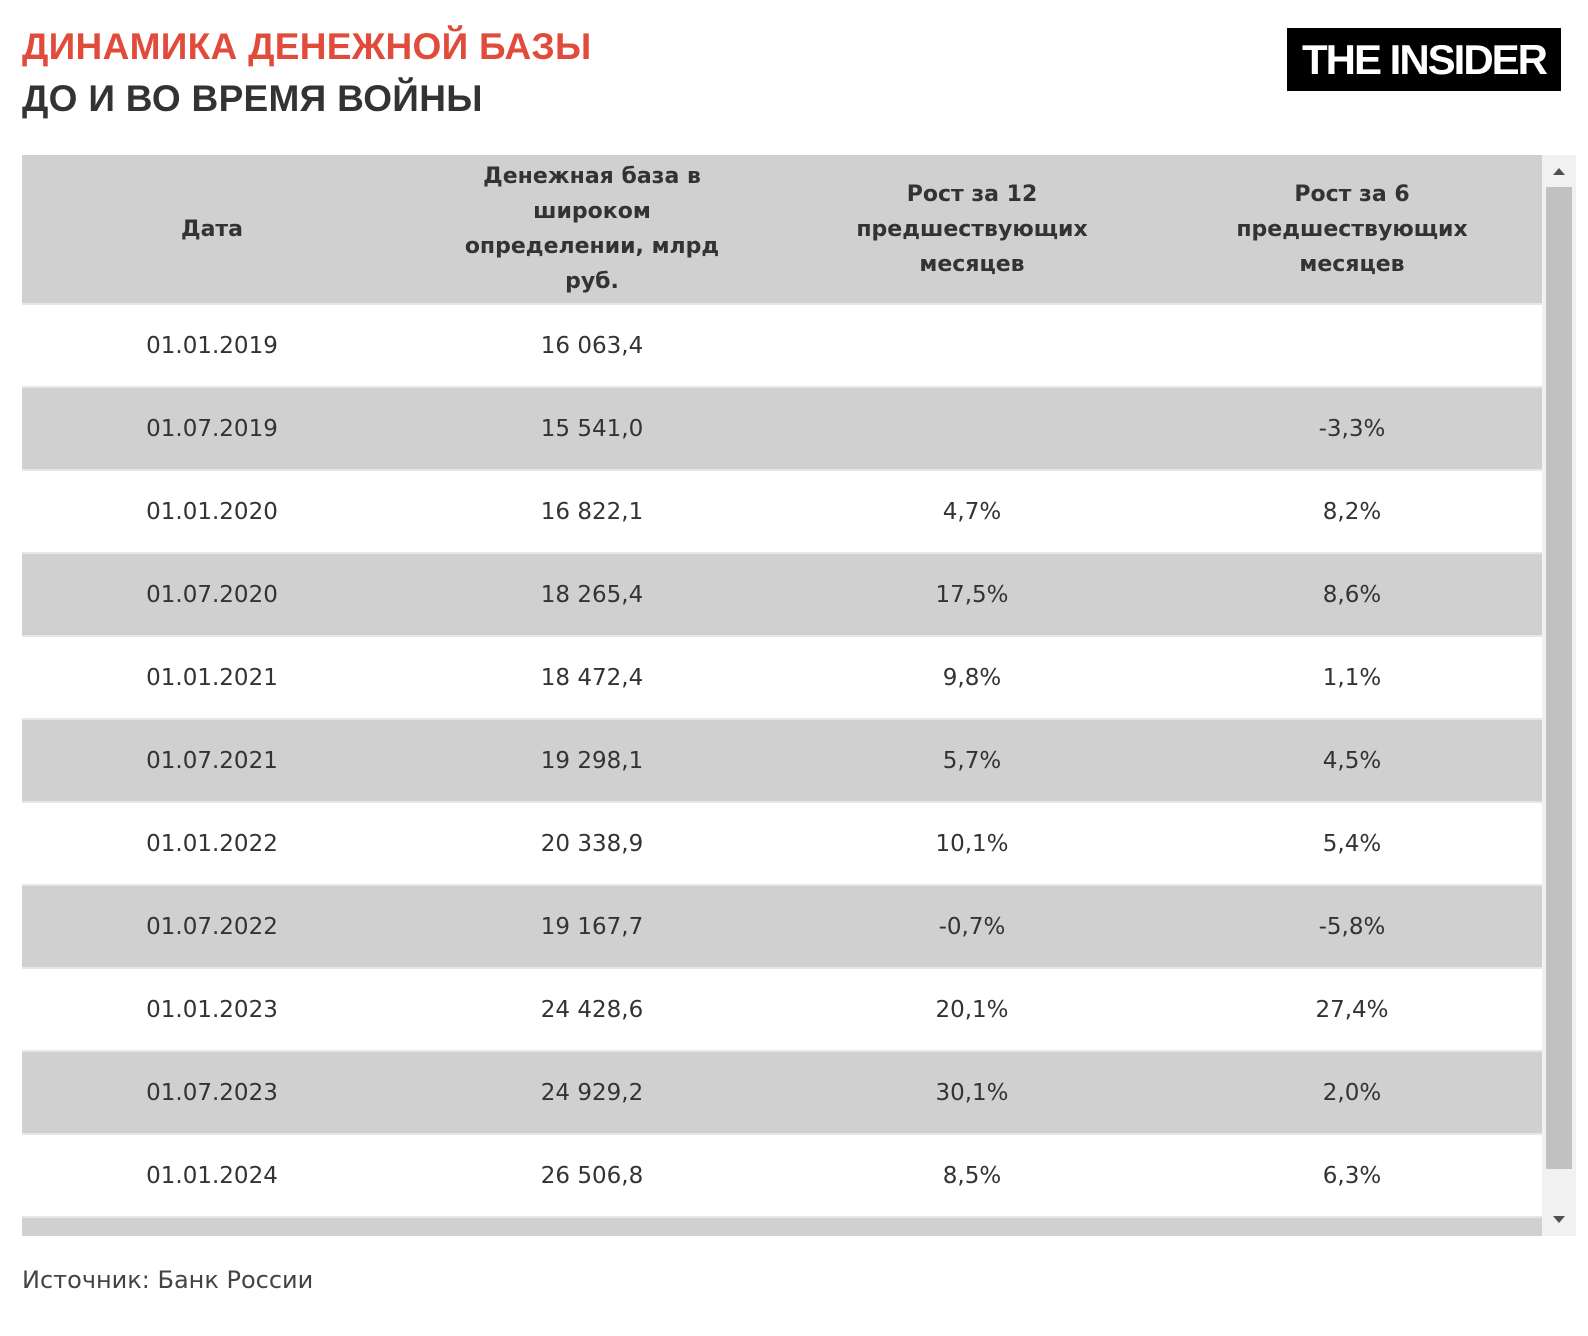  Describe the element at coordinates (972, 230) in the screenshot. I see `column-header: Рост за 12 предшествующих месяцев` at that location.